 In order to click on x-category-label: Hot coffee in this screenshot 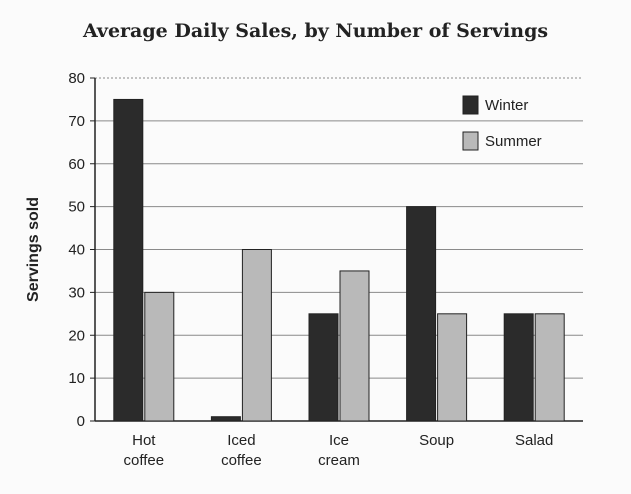, I will do `click(144, 450)`.